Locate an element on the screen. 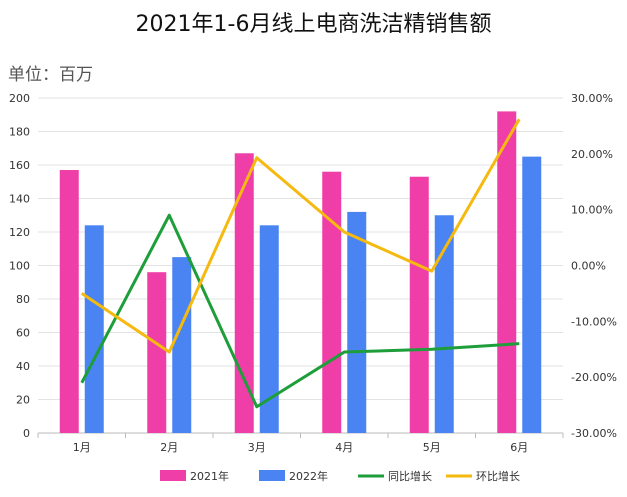 The image size is (627, 497). legend-label: 同比增长 is located at coordinates (410, 476).